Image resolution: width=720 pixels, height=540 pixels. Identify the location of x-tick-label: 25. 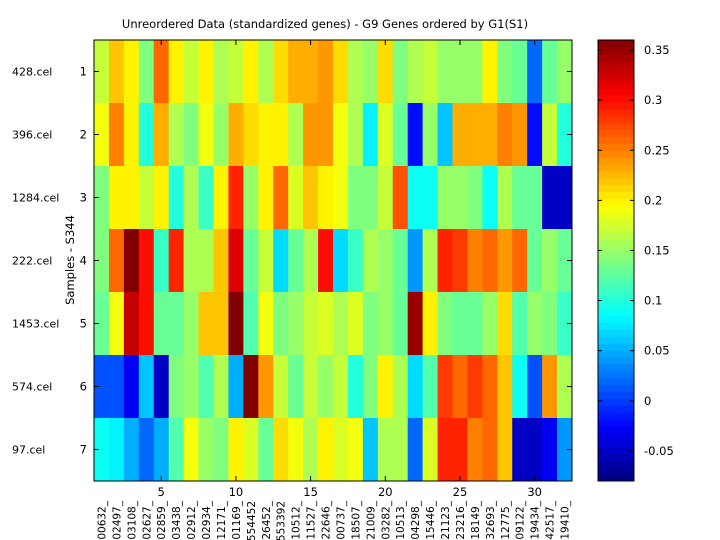
(460, 492).